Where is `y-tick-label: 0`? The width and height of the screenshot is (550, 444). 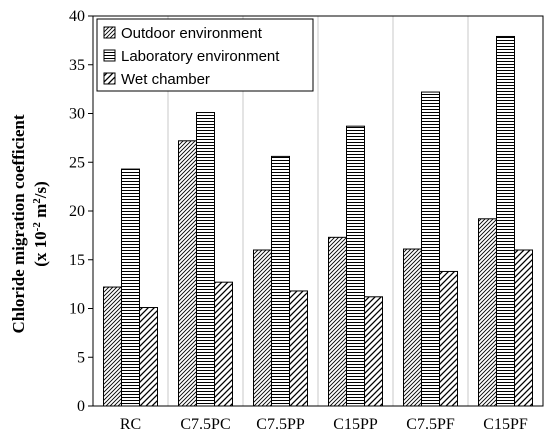 y-tick-label: 0 is located at coordinates (81, 406).